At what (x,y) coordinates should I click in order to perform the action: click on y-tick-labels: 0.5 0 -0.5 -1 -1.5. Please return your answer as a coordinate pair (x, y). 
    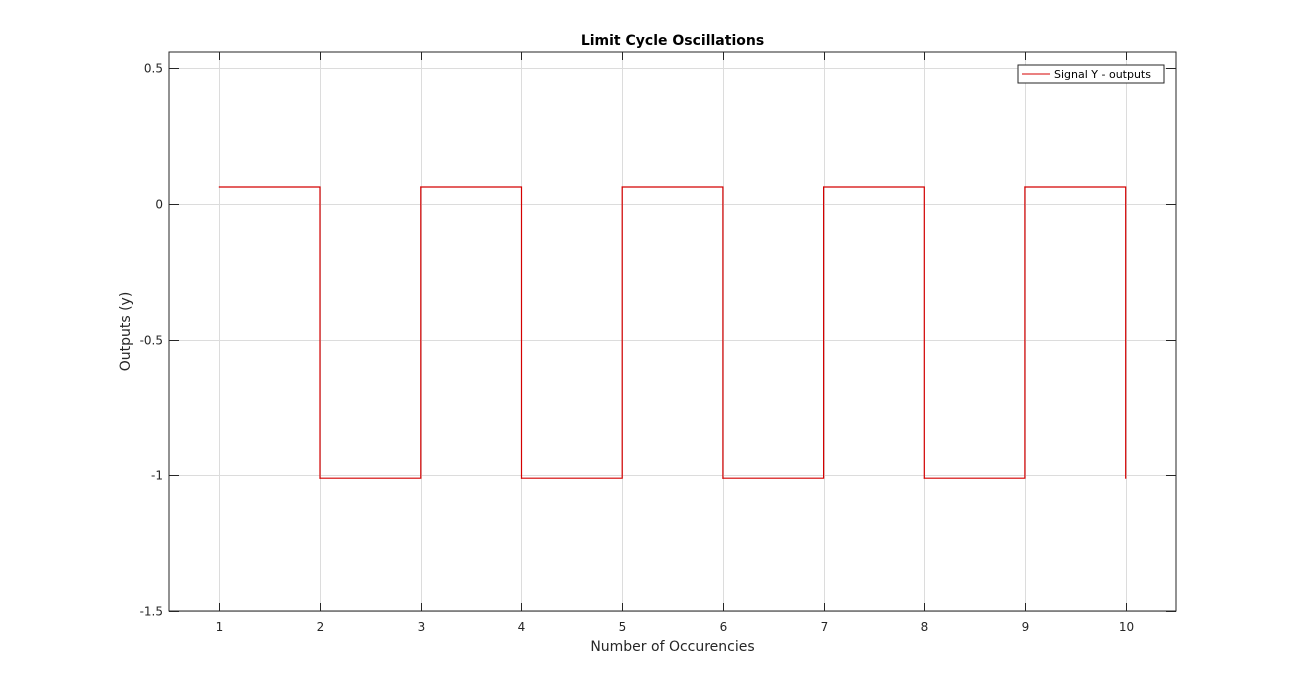
    Looking at the image, I should click on (151, 340).